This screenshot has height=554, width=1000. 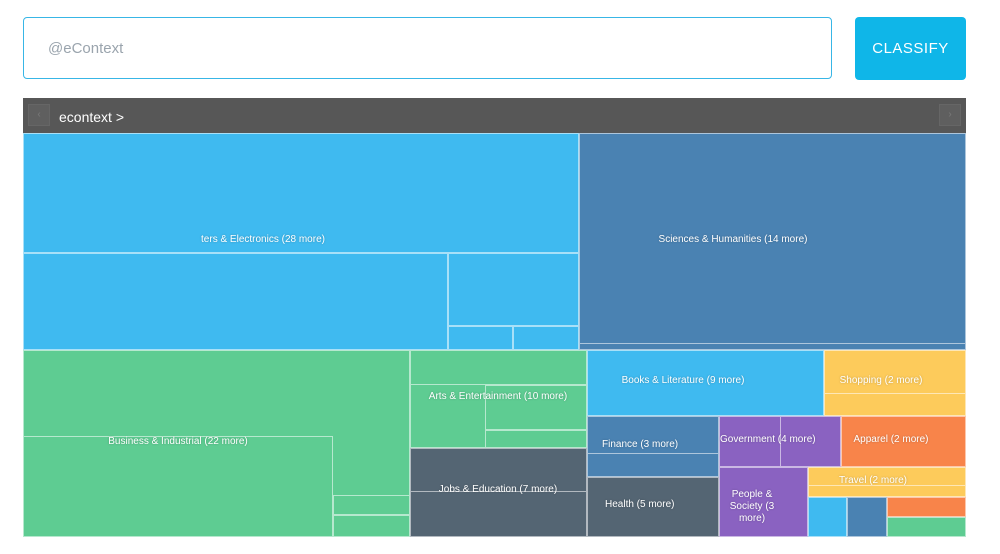 I want to click on chevron-left-icon: ‹, so click(x=39, y=115).